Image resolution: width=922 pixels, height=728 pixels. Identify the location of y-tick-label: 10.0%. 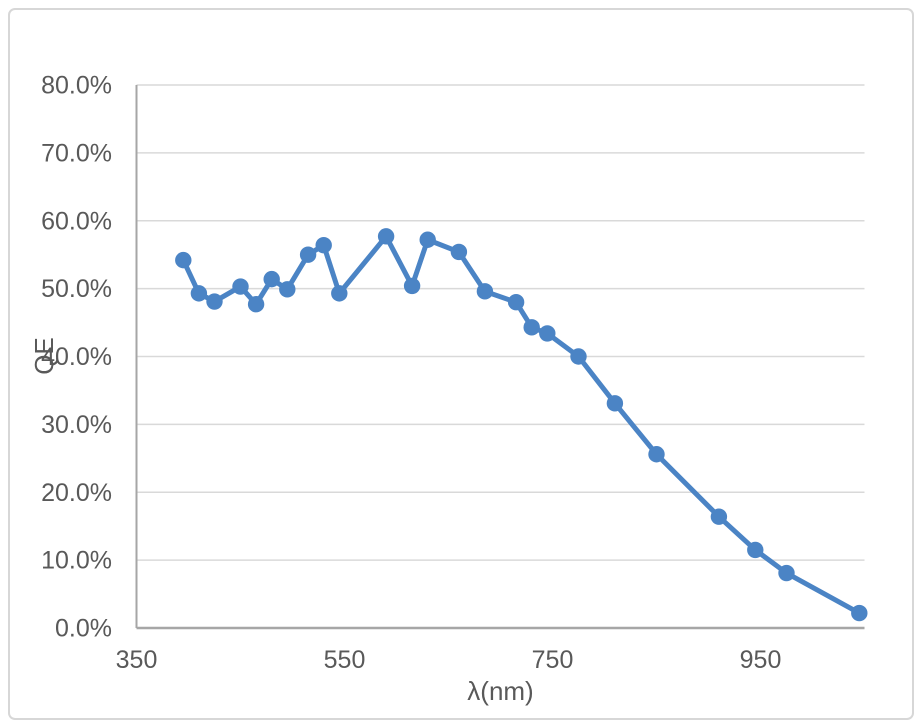
(76, 561).